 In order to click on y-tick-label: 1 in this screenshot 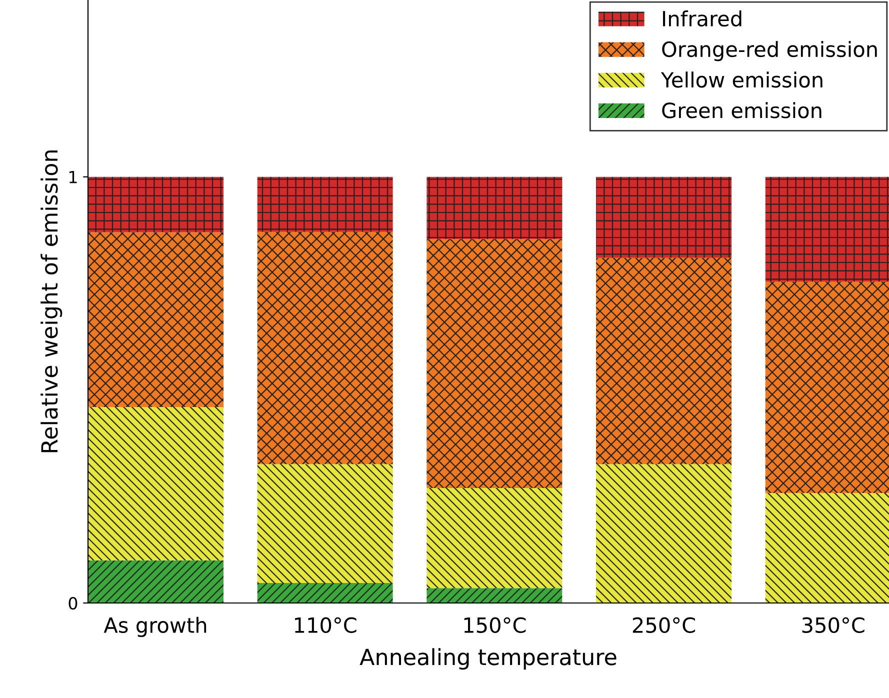, I will do `click(73, 177)`.